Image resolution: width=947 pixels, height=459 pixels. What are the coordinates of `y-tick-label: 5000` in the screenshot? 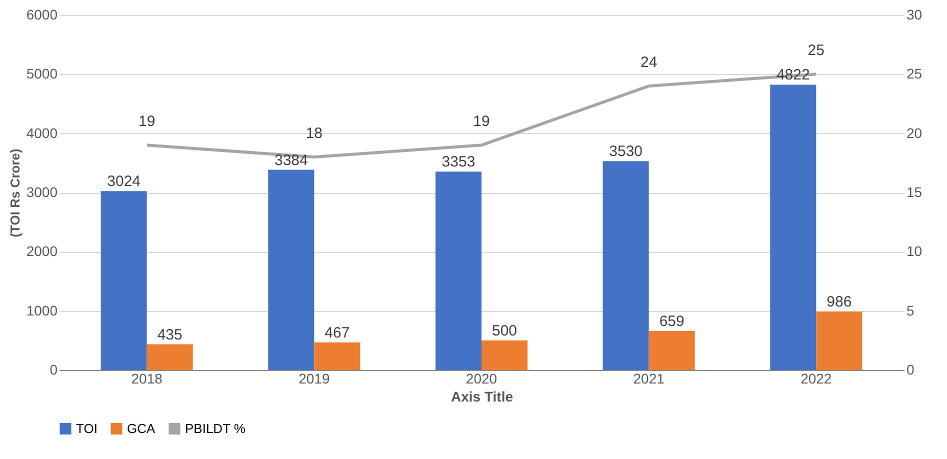 It's located at (42, 74).